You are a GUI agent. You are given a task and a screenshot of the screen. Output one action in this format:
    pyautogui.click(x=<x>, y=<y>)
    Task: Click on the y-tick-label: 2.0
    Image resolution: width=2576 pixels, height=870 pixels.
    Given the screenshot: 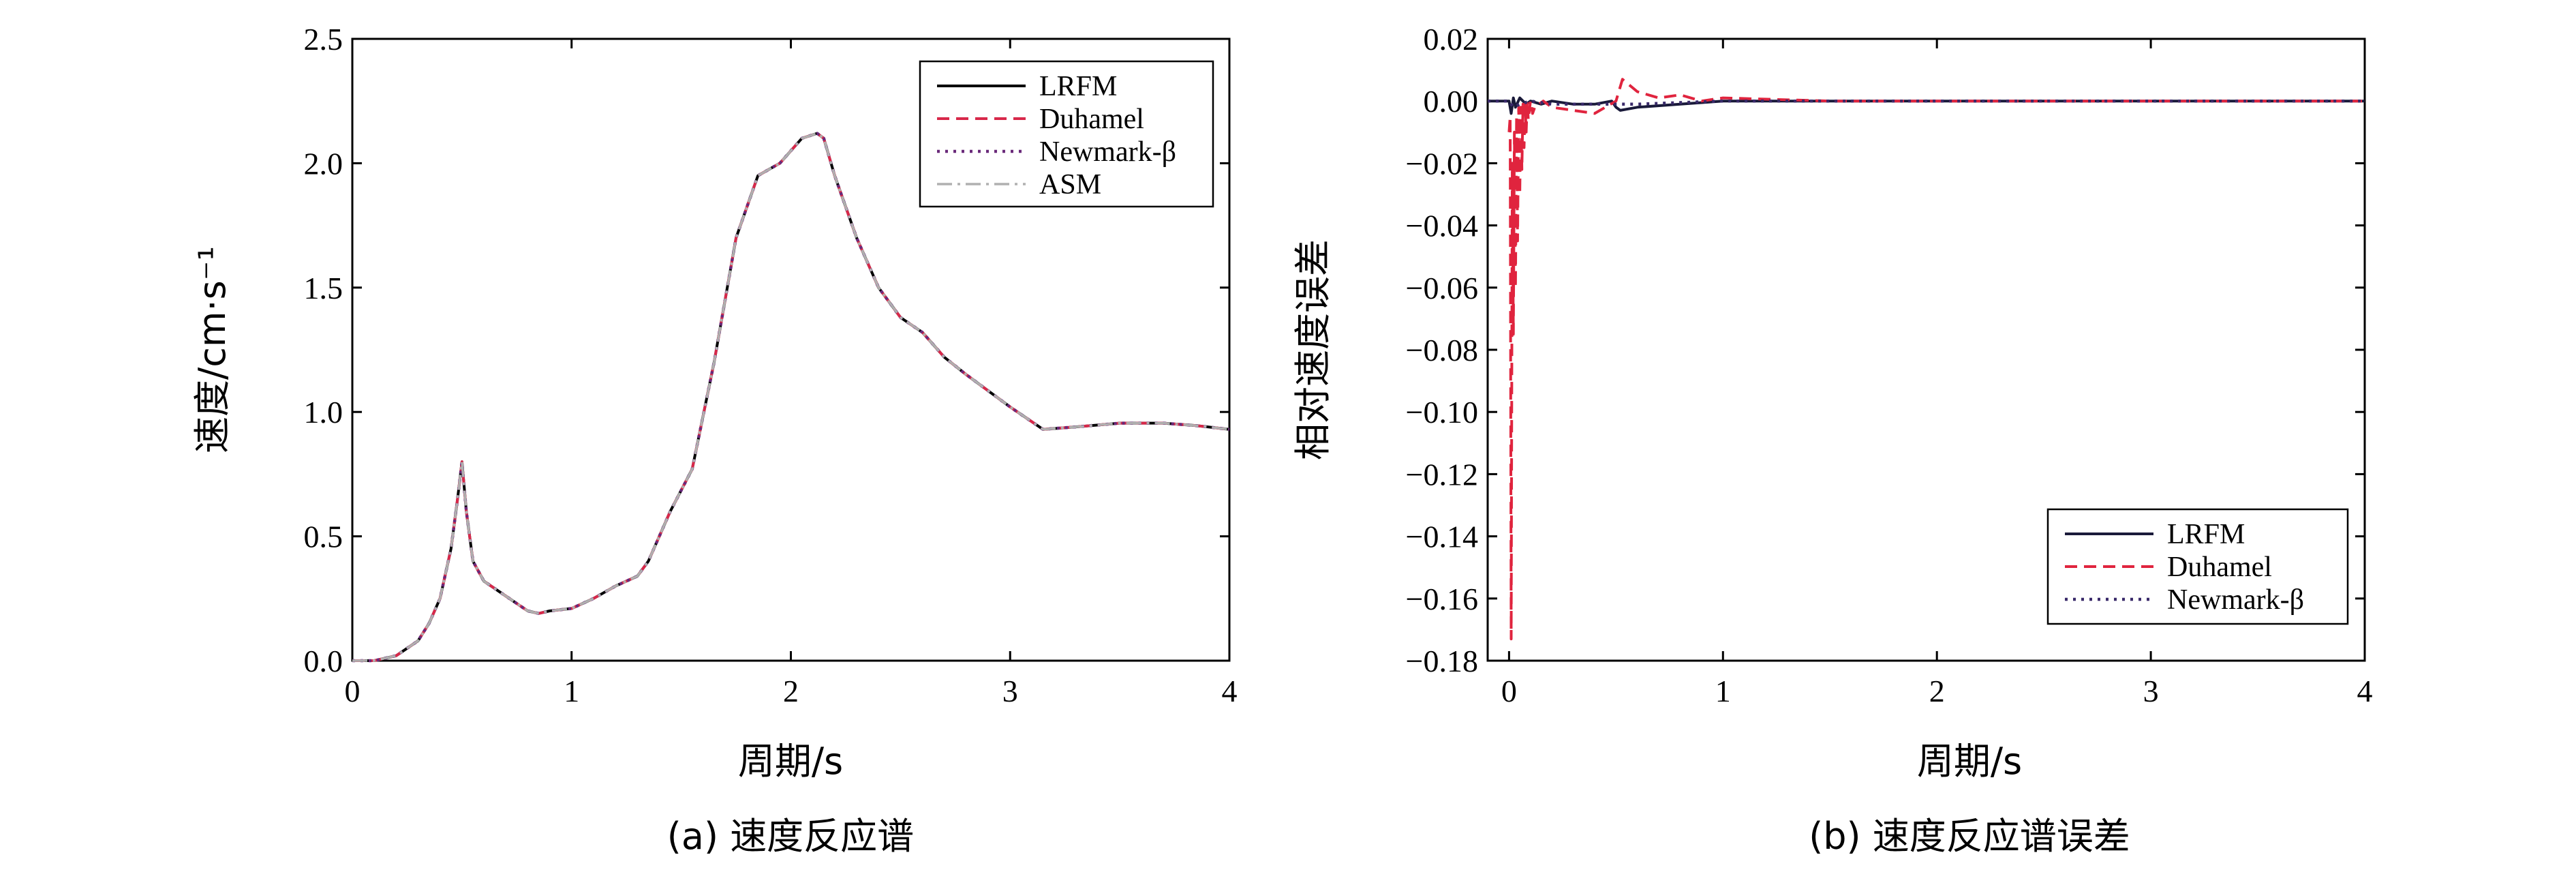 What is the action you would take?
    pyautogui.click(x=323, y=163)
    